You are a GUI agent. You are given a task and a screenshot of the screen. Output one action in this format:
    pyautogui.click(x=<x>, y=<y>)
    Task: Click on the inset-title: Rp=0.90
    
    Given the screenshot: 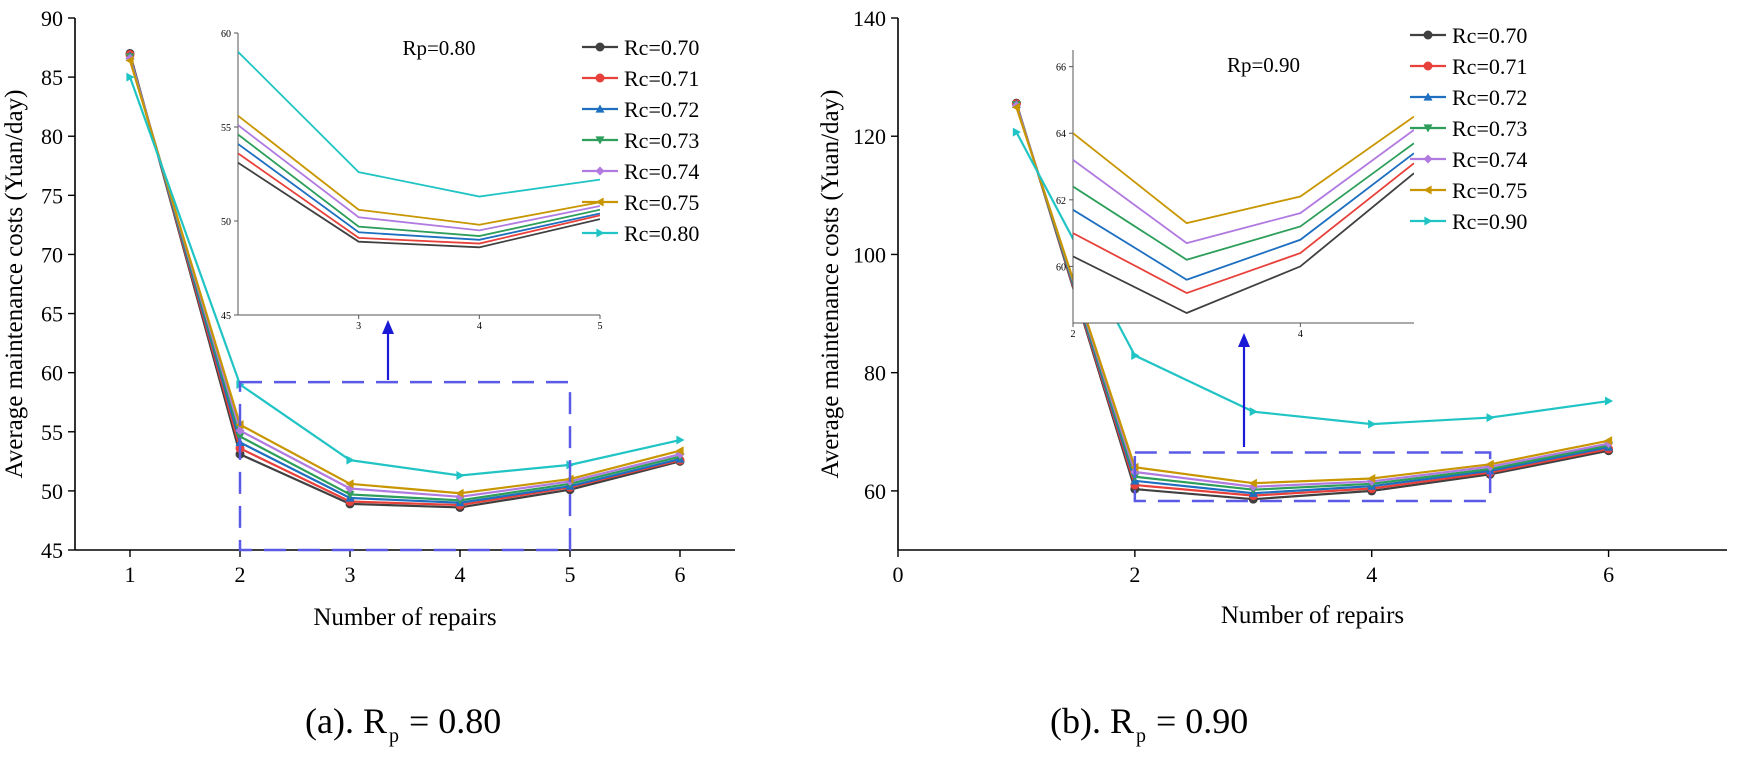 What is the action you would take?
    pyautogui.click(x=1263, y=65)
    